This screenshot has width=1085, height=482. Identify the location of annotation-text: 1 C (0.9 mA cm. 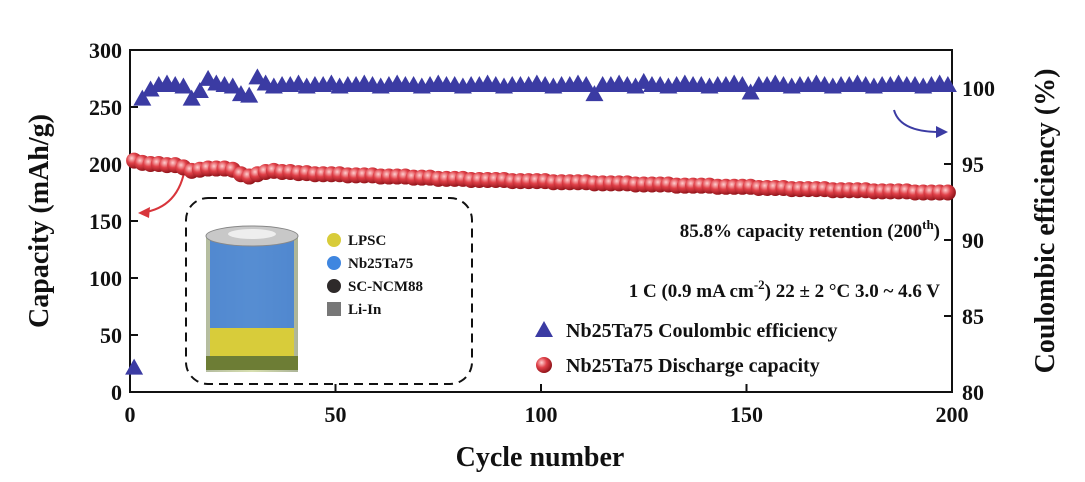
(691, 291).